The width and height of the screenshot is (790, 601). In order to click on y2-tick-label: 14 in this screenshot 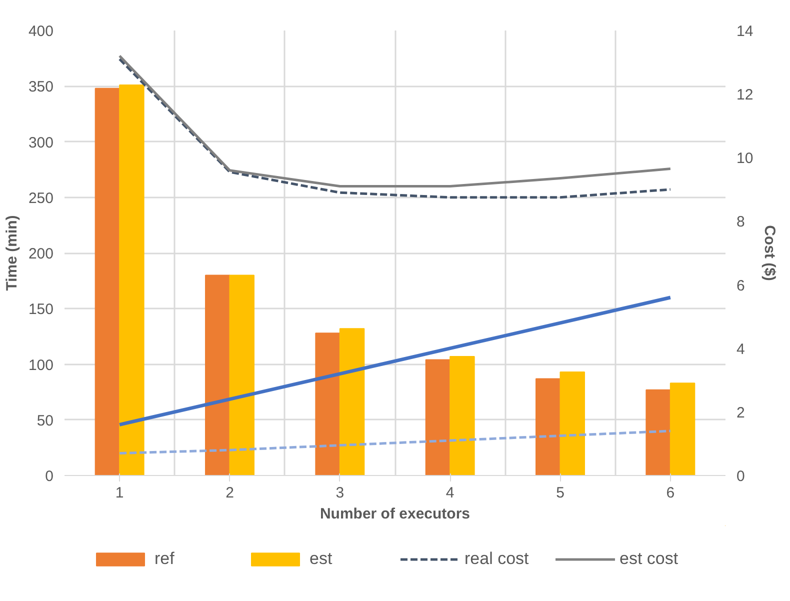, I will do `click(745, 31)`.